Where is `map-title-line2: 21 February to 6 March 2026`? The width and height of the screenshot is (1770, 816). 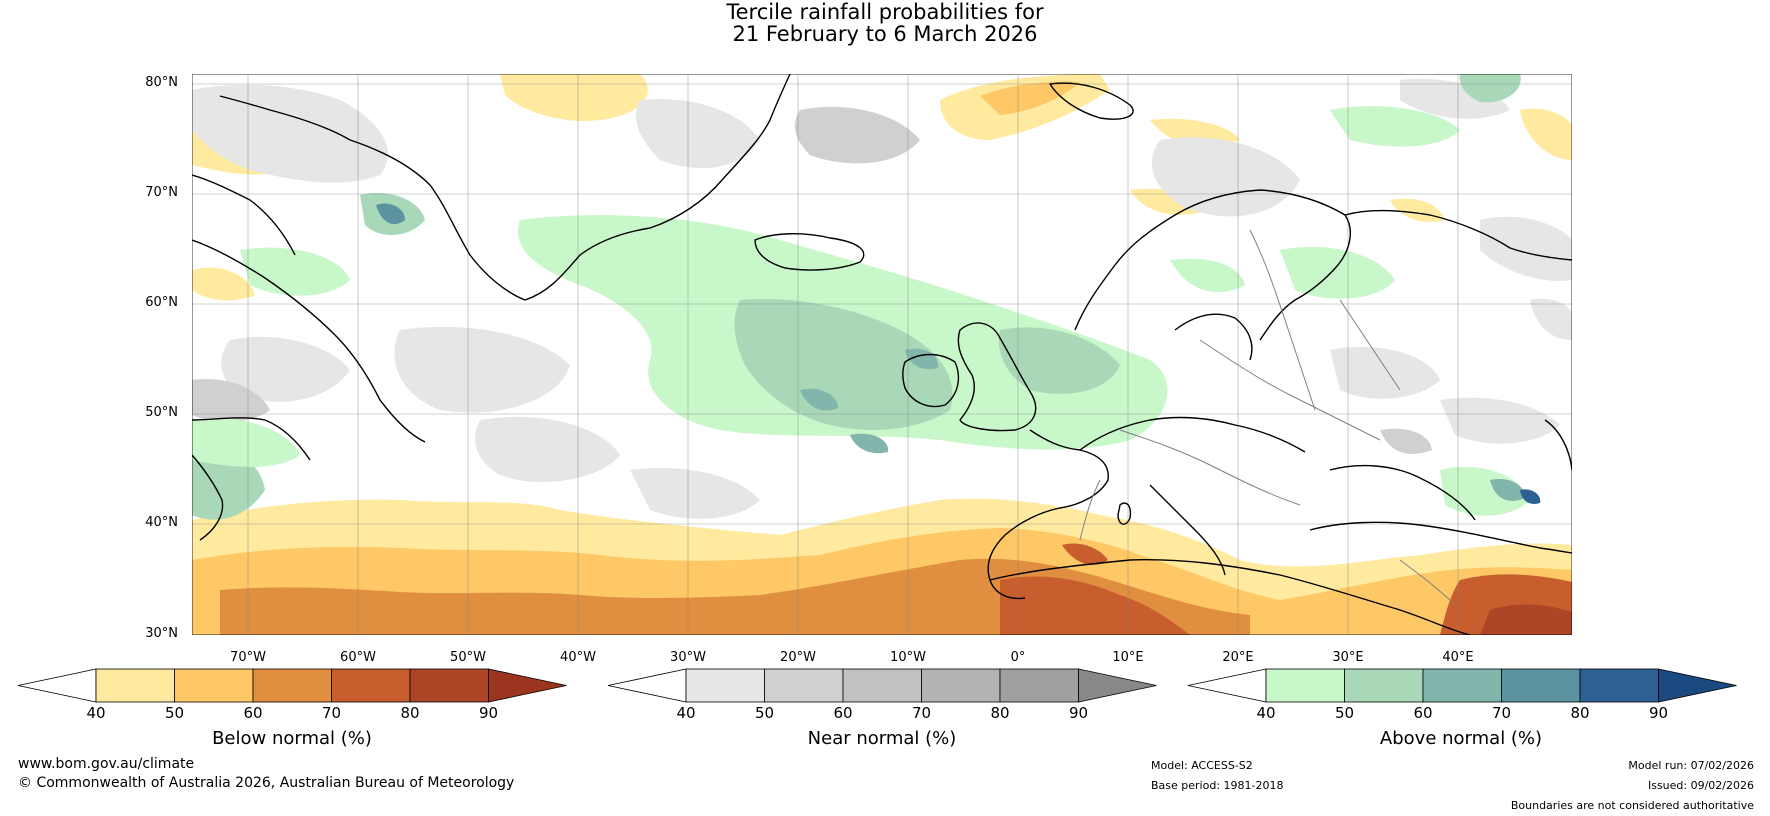
map-title-line2: 21 February to 6 March 2026 is located at coordinates (885, 34).